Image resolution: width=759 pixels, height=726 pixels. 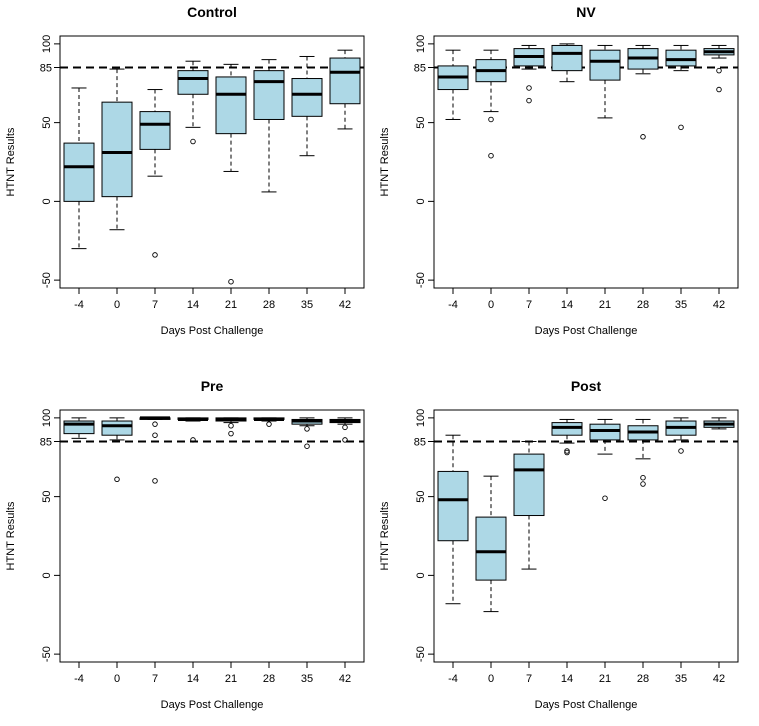 What do you see at coordinates (586, 12) in the screenshot?
I see `panel-title: NV` at bounding box center [586, 12].